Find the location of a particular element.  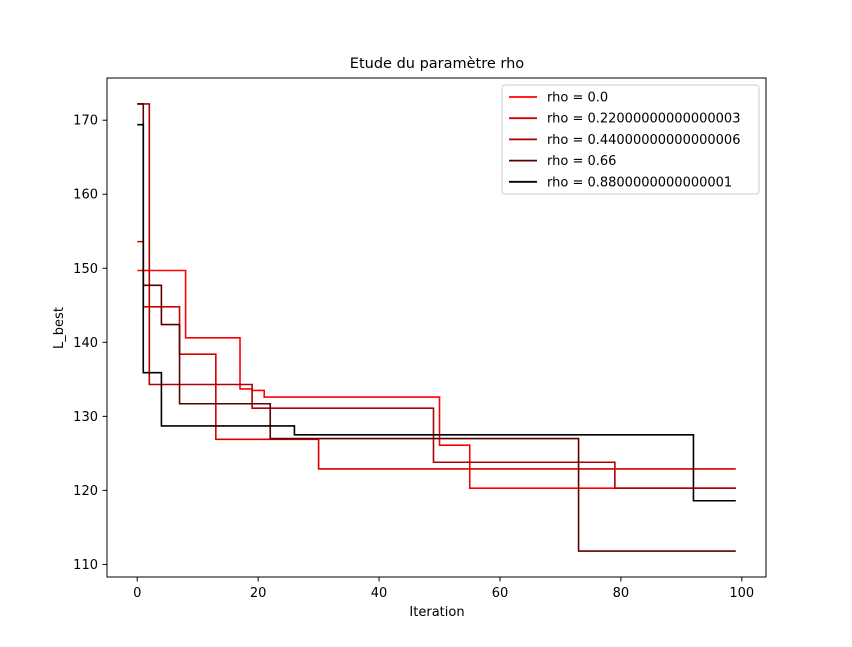

x-axis-label: Iteration is located at coordinates (436, 612).